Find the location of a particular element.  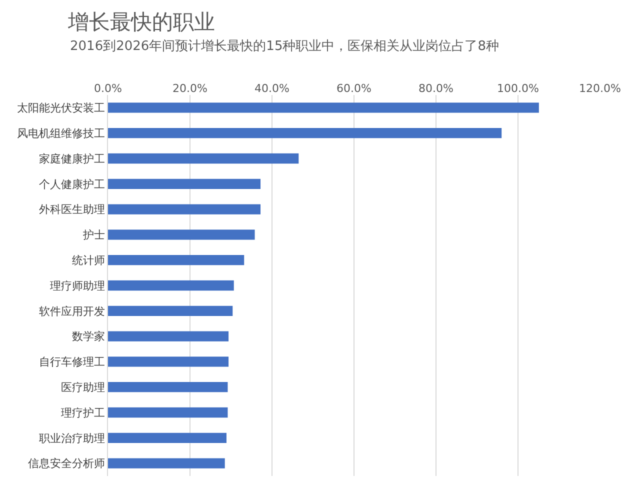

y-tick-label: 软件应用开发 is located at coordinates (71, 311).